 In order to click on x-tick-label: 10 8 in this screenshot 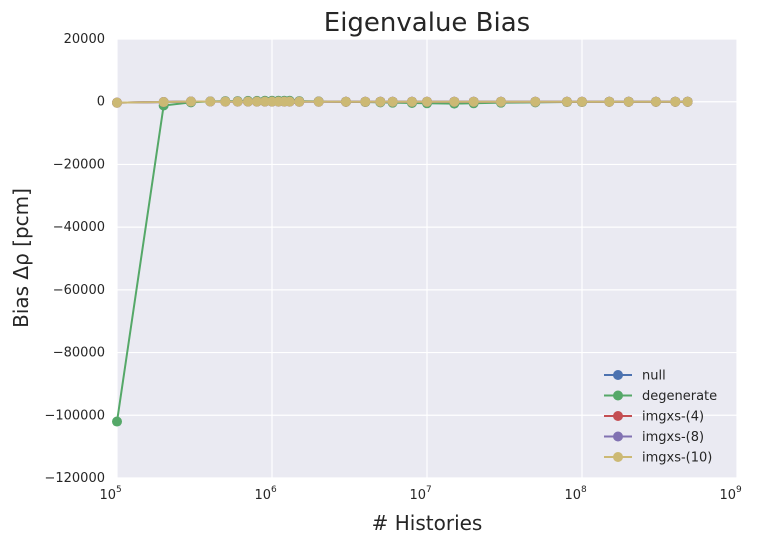, I will do `click(575, 494)`.